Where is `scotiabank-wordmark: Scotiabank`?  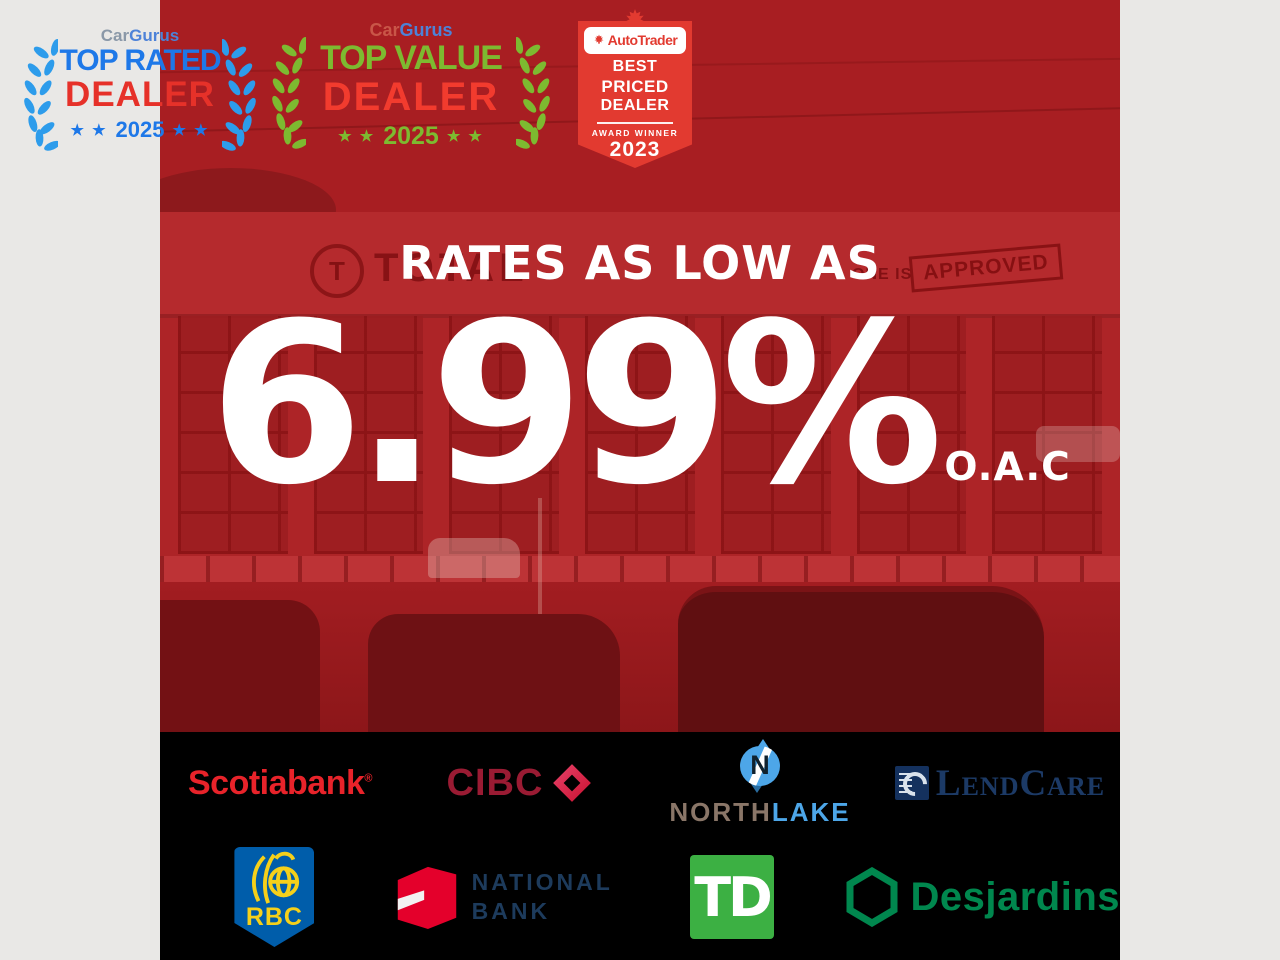 scotiabank-wordmark: Scotiabank is located at coordinates (276, 782).